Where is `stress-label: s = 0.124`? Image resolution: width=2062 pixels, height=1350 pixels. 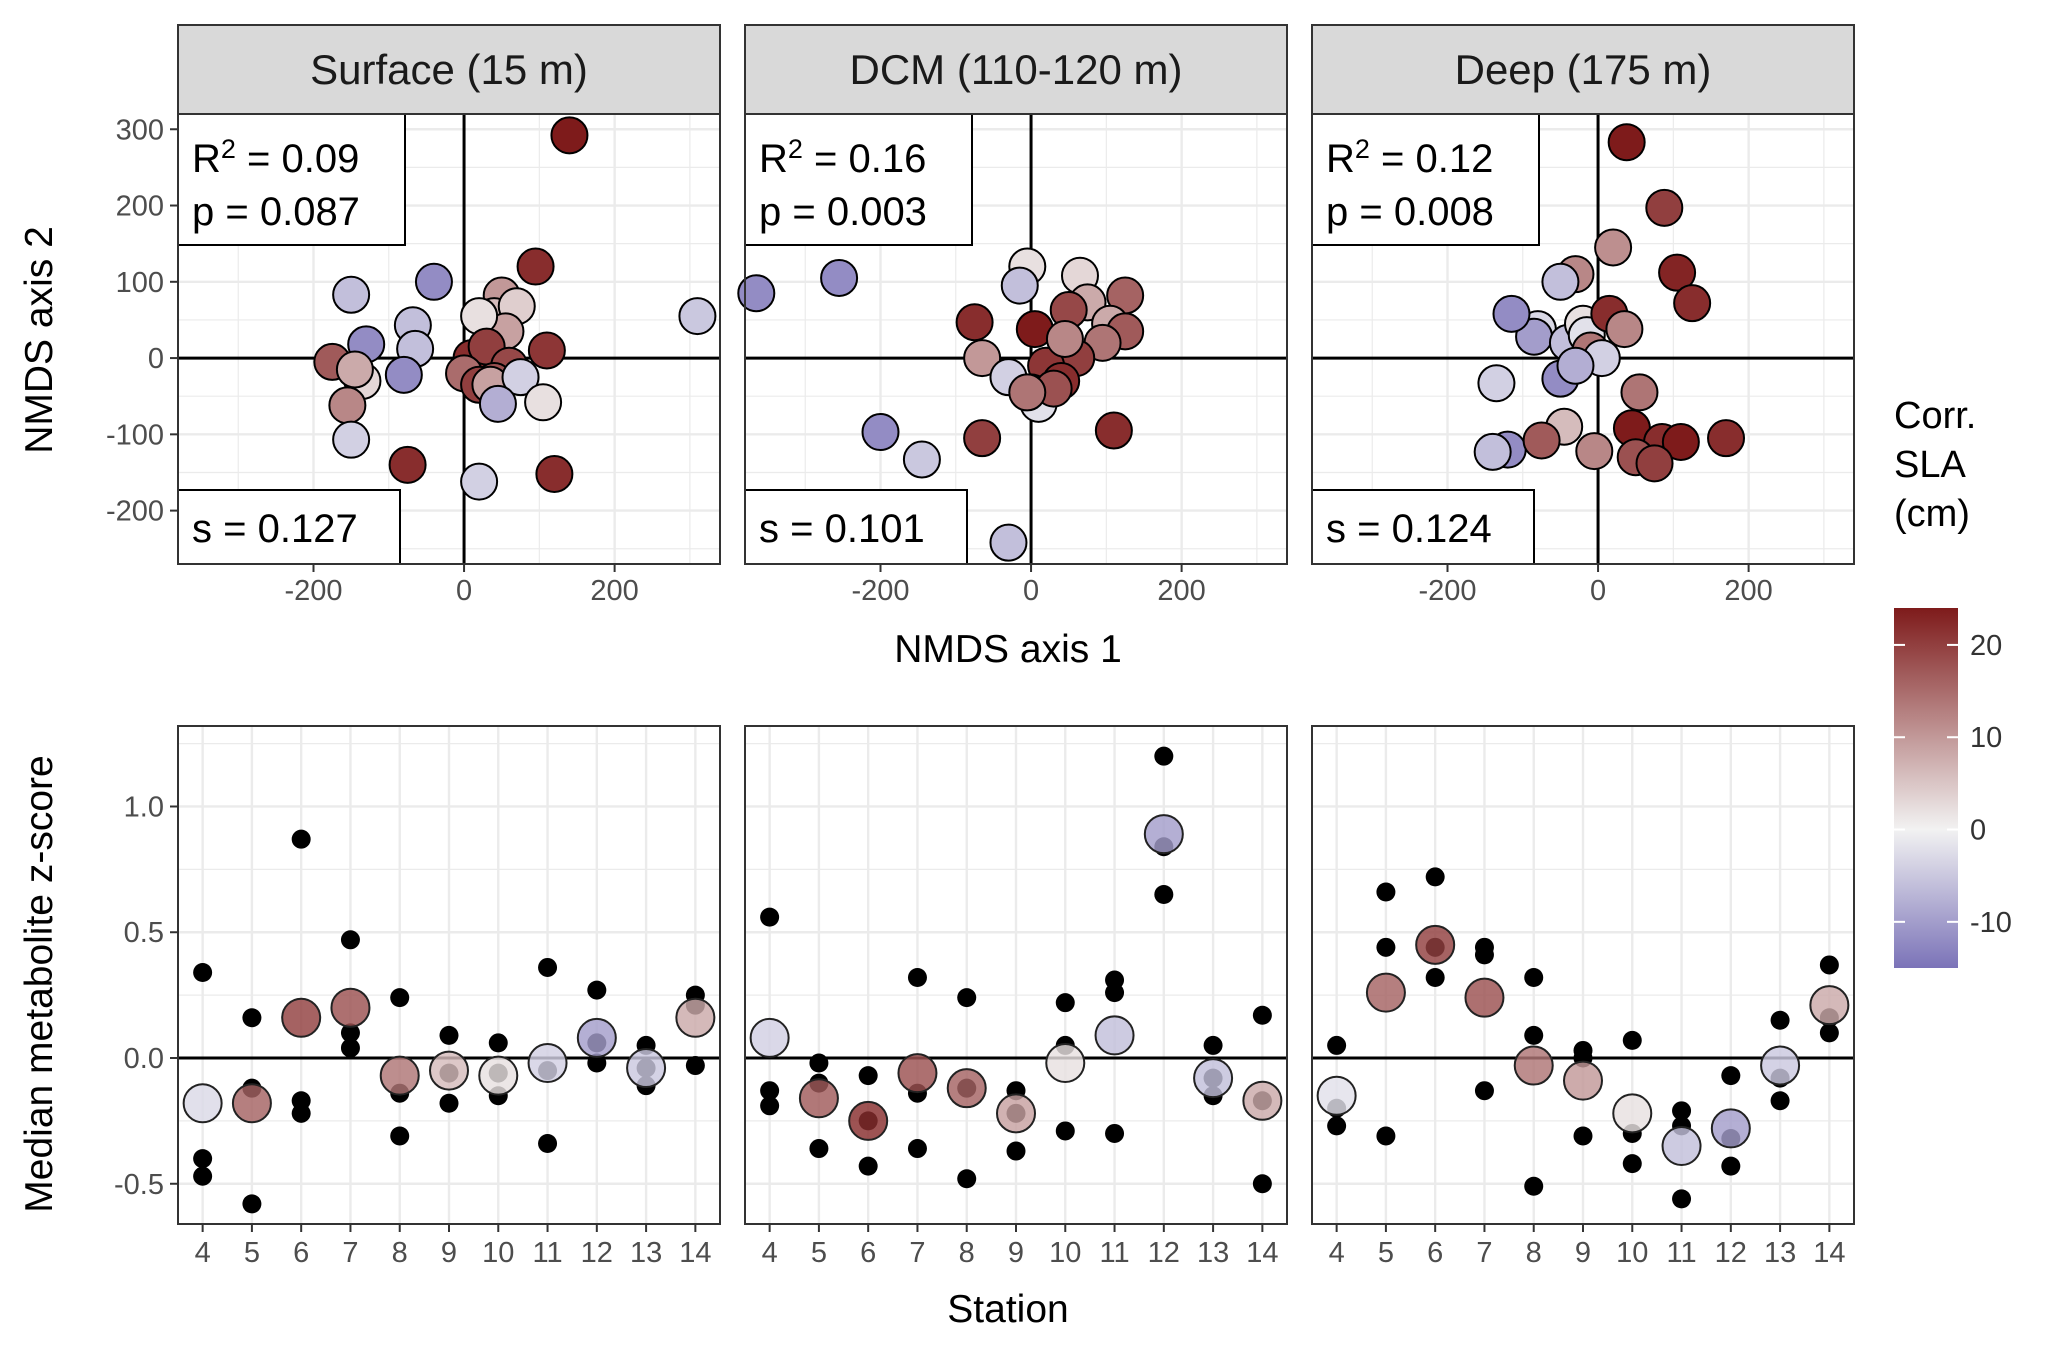 stress-label: s = 0.124 is located at coordinates (1409, 529).